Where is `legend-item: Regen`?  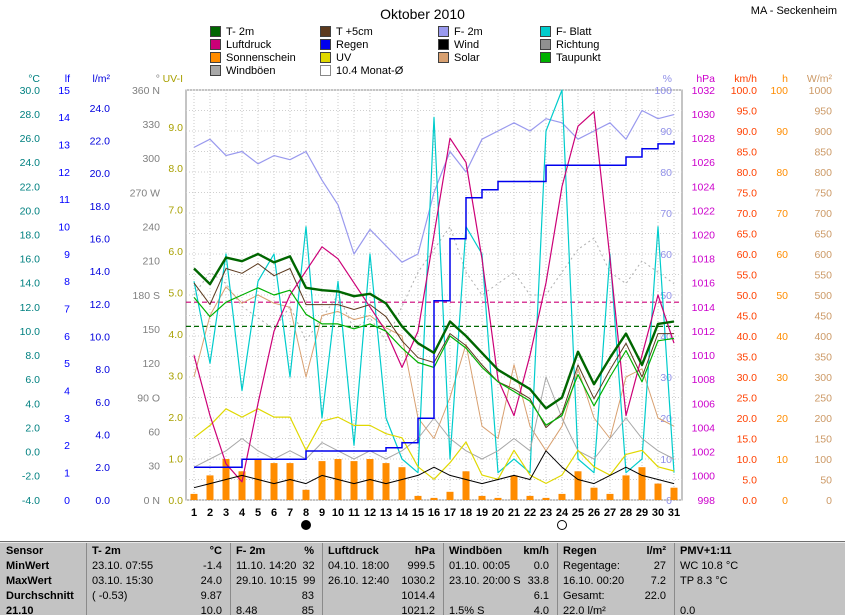
legend-item: Regen is located at coordinates (372, 44).